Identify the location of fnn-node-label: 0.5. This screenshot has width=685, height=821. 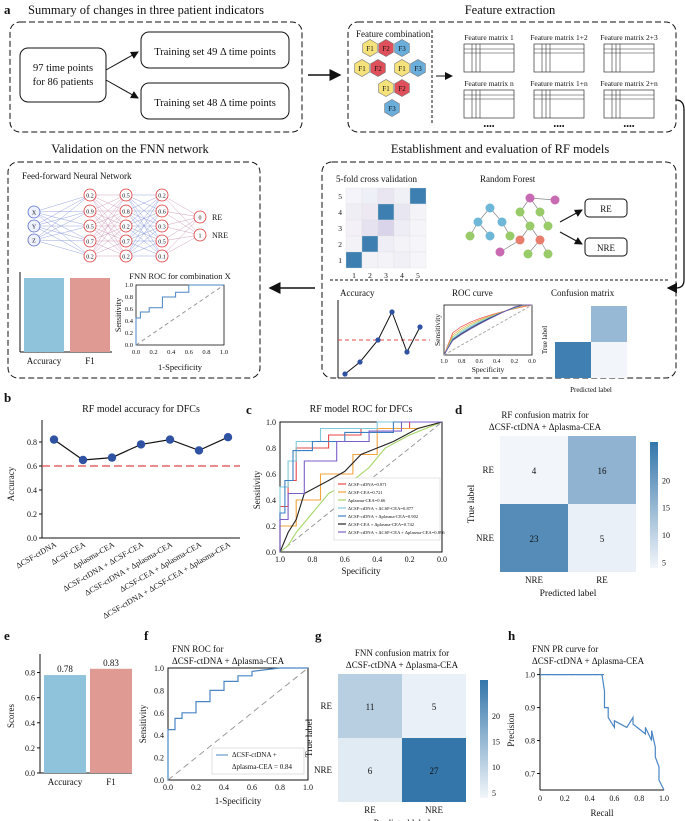
(162, 243).